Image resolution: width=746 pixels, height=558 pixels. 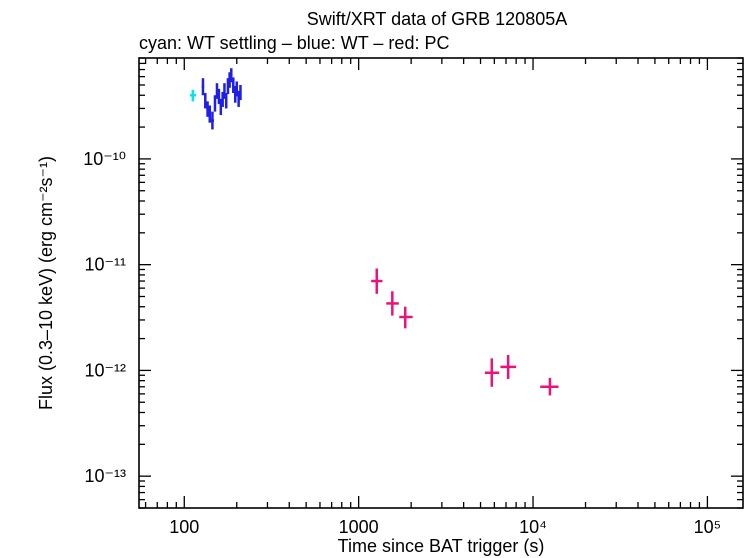 What do you see at coordinates (105, 370) in the screenshot?
I see `y-tick-label: 10⁻¹²` at bounding box center [105, 370].